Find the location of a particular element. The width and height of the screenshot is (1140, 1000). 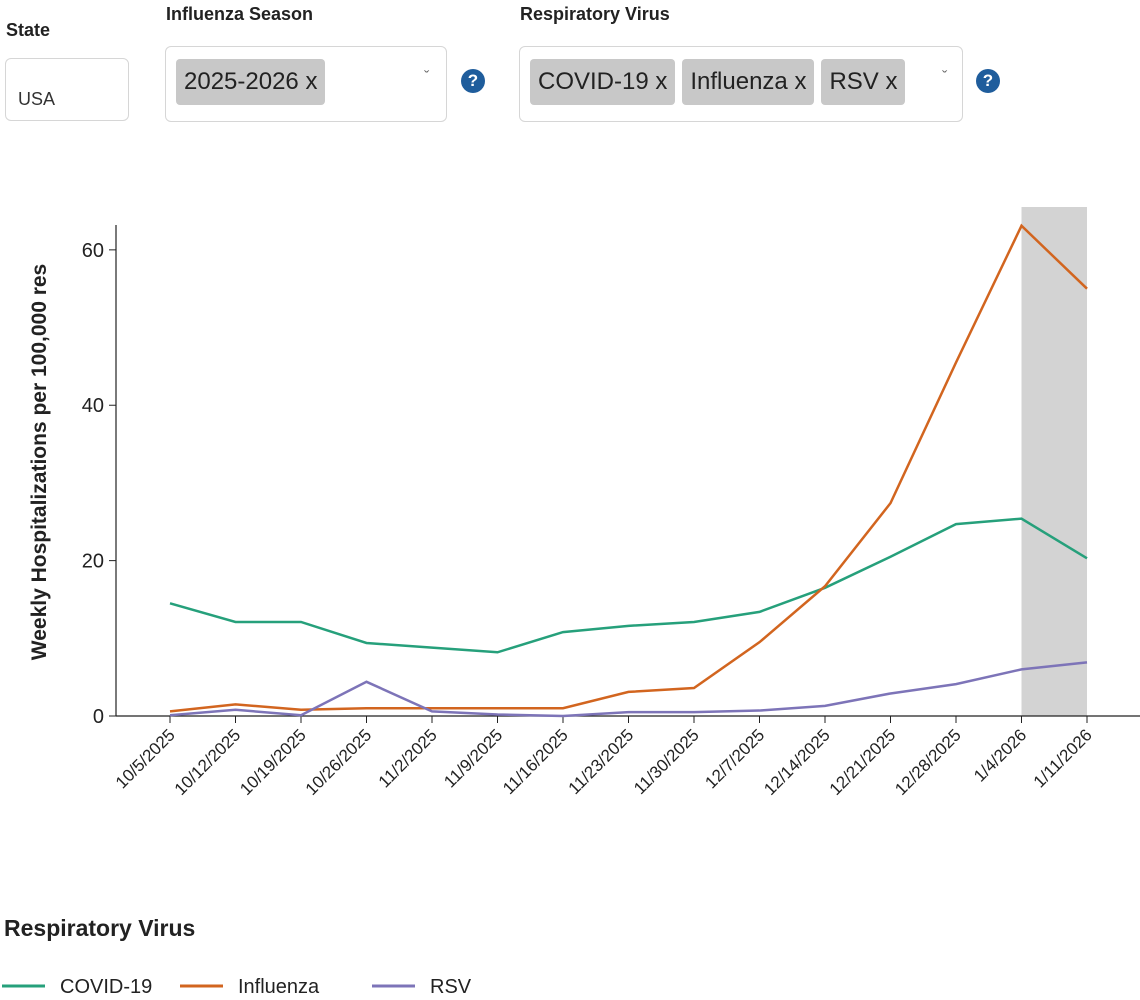

x-tick-label: 10/12/2025 is located at coordinates (208, 762).